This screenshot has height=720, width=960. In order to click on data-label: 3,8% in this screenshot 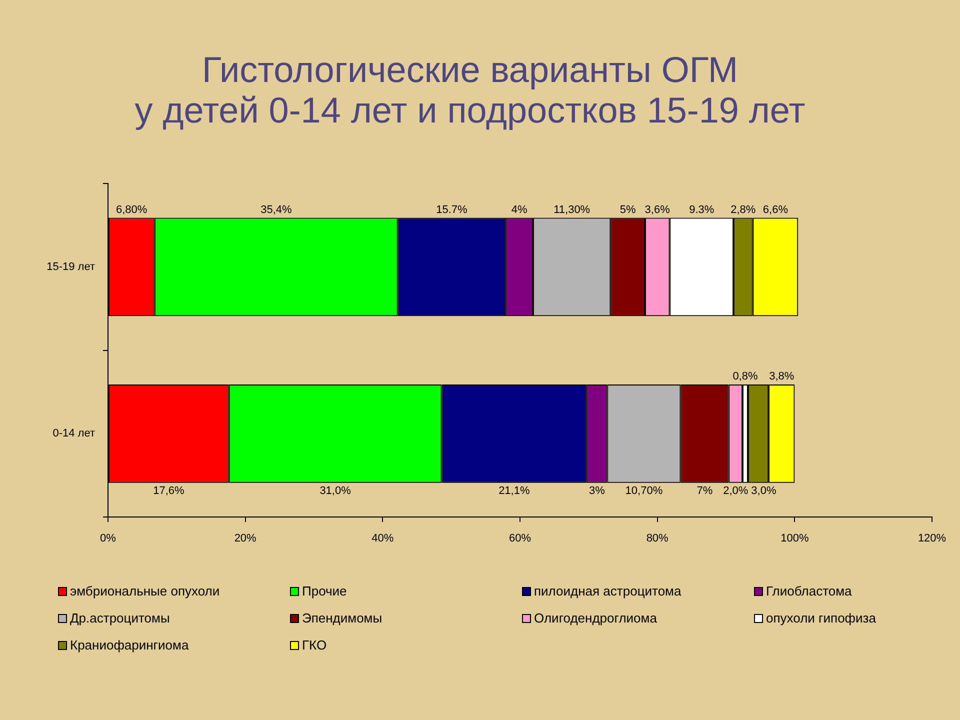, I will do `click(781, 376)`.